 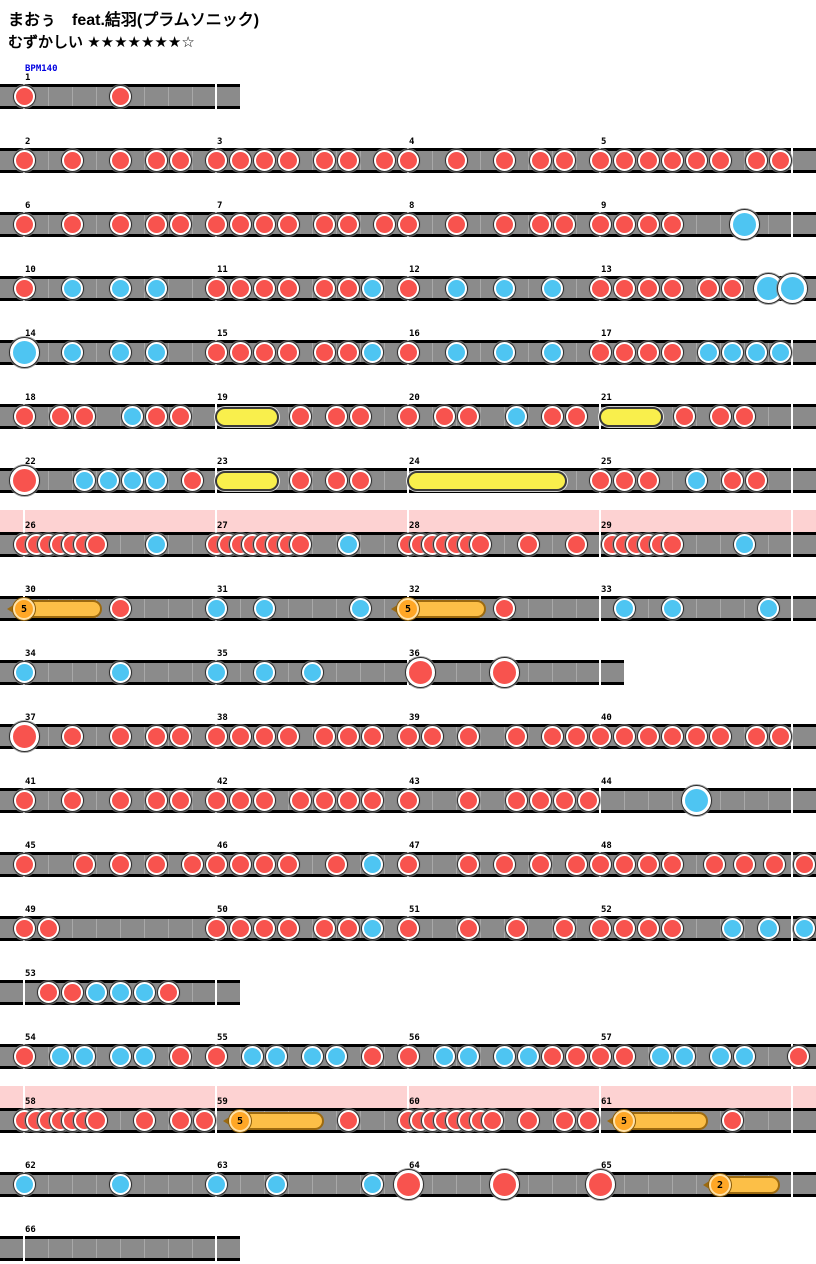 I want to click on measure-number: 5, so click(x=604, y=142).